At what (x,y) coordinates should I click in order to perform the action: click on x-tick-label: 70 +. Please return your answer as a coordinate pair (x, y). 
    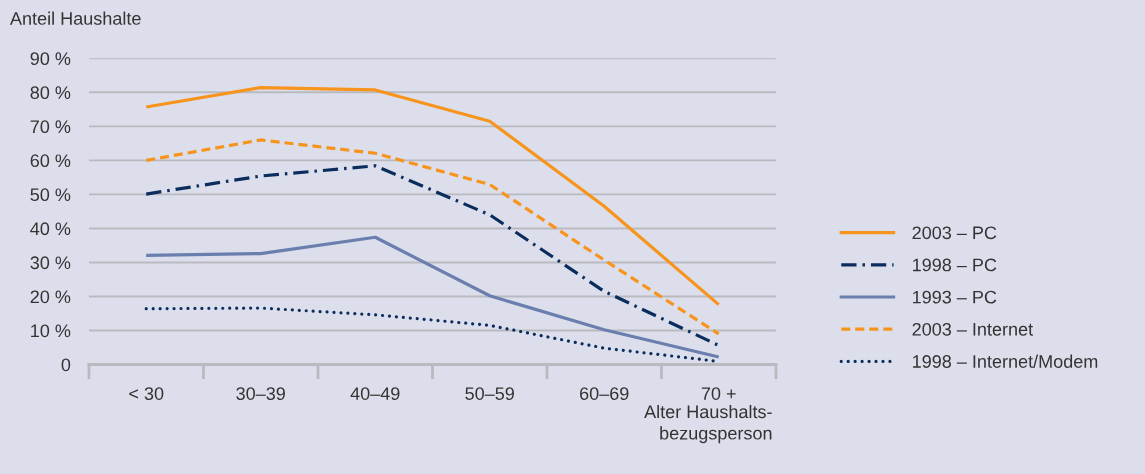
    Looking at the image, I should click on (718, 393).